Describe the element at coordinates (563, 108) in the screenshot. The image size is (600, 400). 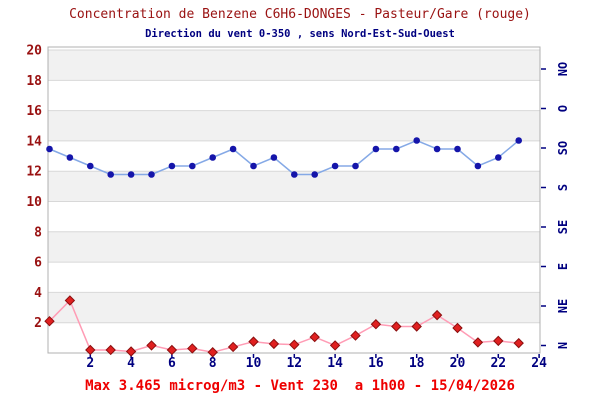
I see `wind-direction-label: O` at that location.